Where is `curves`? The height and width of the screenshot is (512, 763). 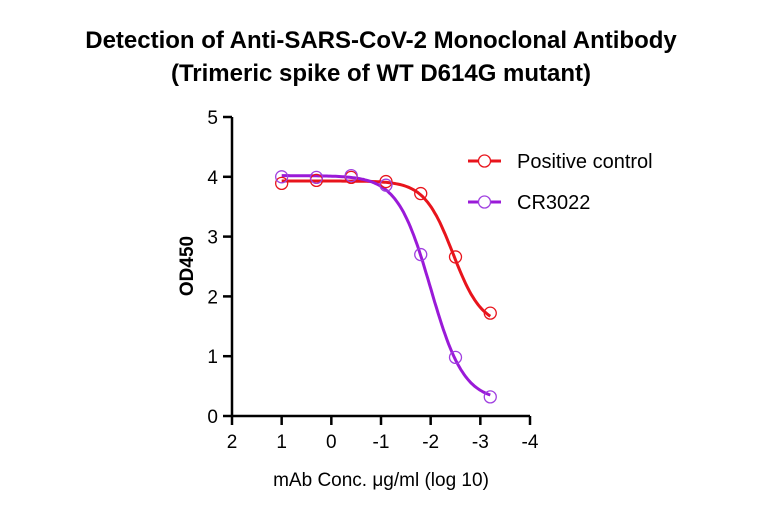
curves is located at coordinates (386, 285).